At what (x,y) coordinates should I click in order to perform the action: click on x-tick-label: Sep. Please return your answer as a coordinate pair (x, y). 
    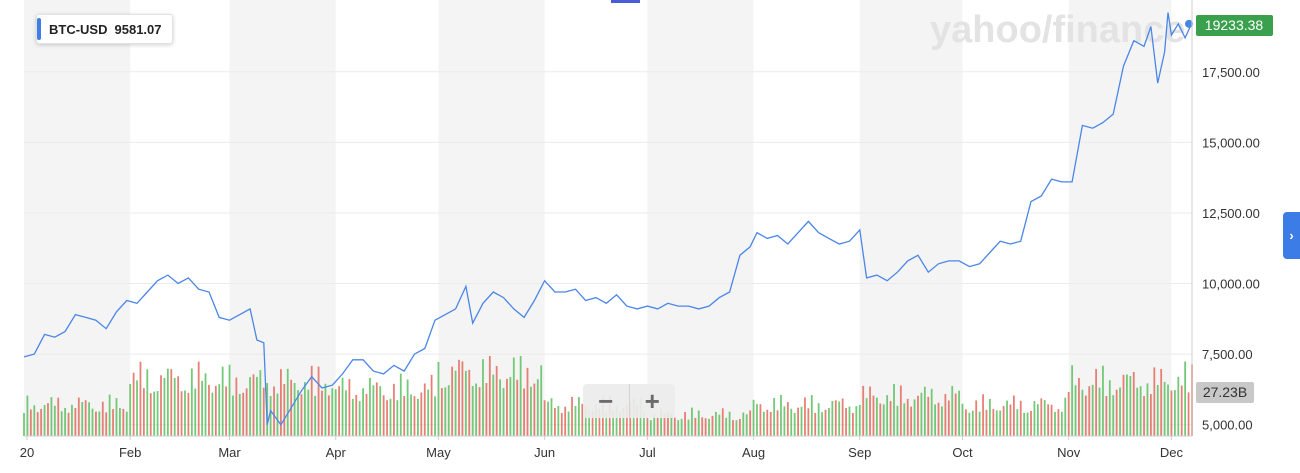
    Looking at the image, I should click on (859, 452).